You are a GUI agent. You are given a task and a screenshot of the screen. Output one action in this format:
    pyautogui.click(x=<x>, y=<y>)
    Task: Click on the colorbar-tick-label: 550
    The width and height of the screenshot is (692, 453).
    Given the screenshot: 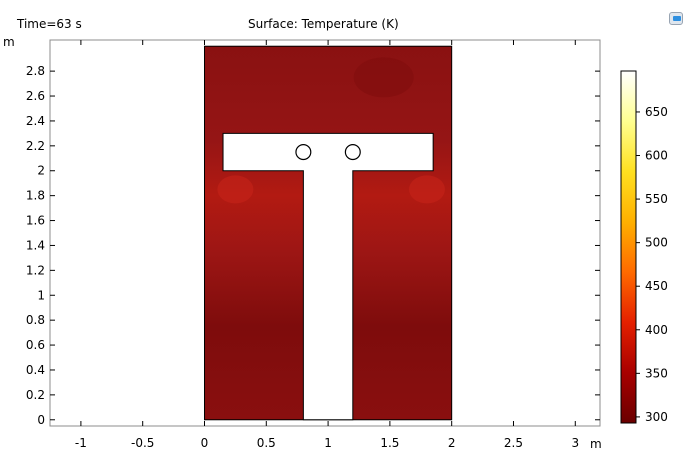 What is the action you would take?
    pyautogui.click(x=656, y=199)
    